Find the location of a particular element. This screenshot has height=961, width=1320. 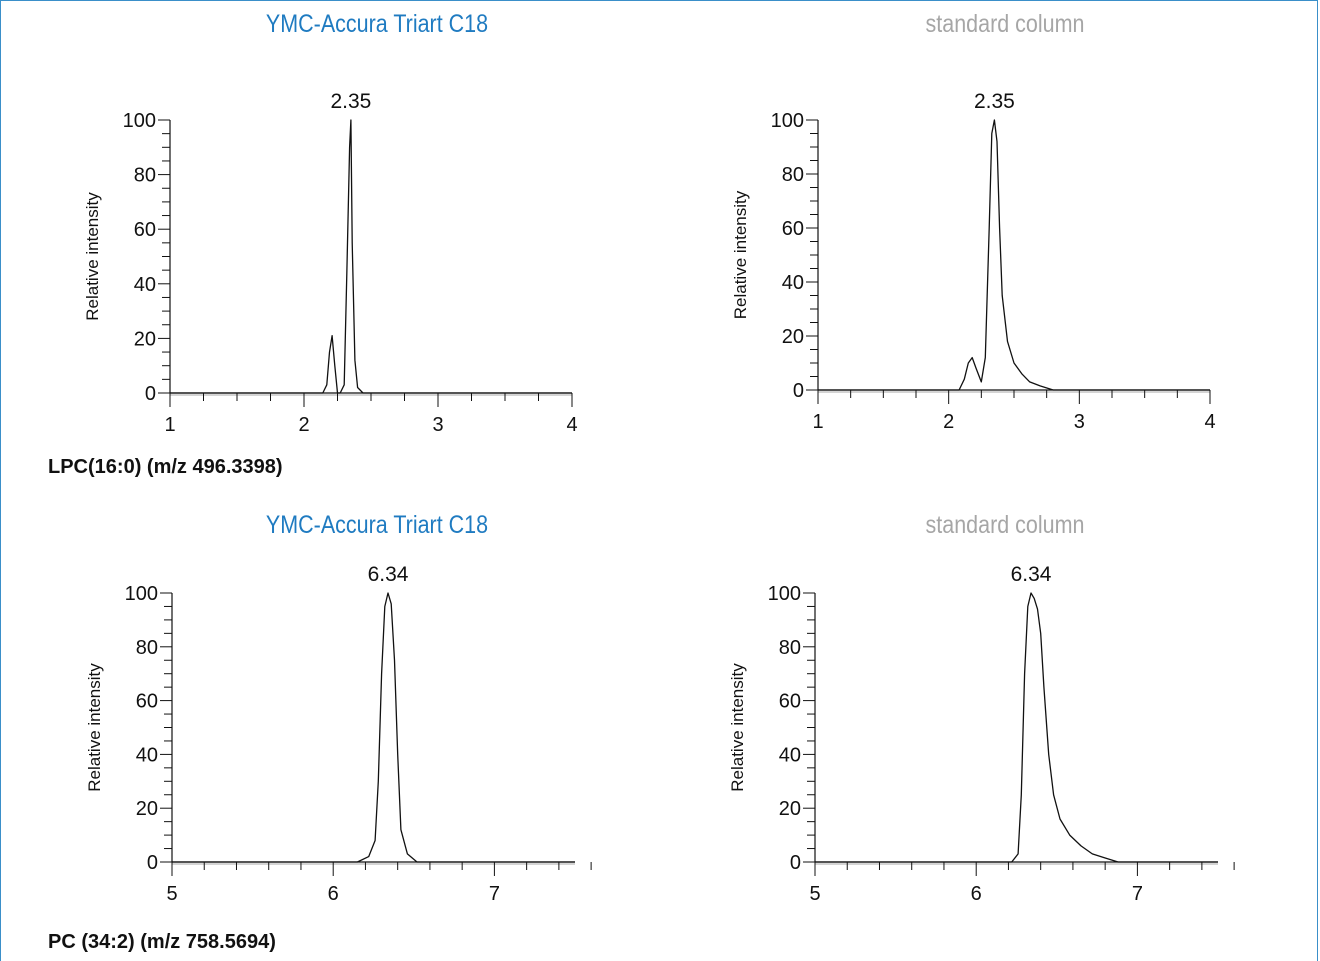

chart3-y-tick-label: 80 is located at coordinates (147, 648).